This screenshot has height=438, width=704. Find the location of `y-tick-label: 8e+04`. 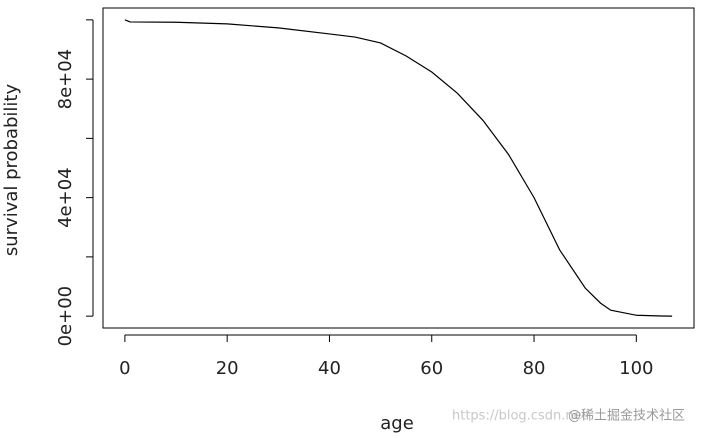

y-tick-label: 8e+04 is located at coordinates (65, 79).